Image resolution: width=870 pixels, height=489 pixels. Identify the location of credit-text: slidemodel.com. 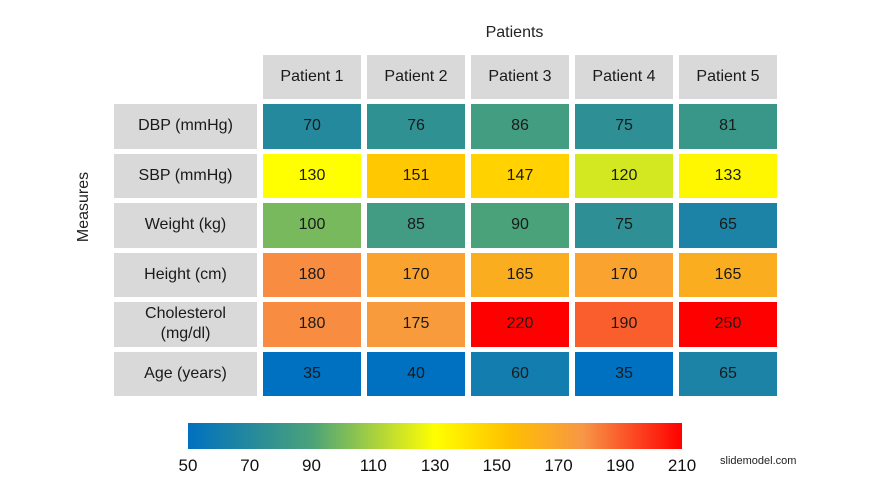
(758, 461).